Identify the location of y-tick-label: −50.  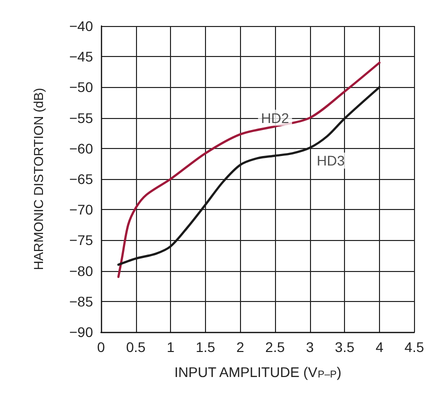
(81, 87).